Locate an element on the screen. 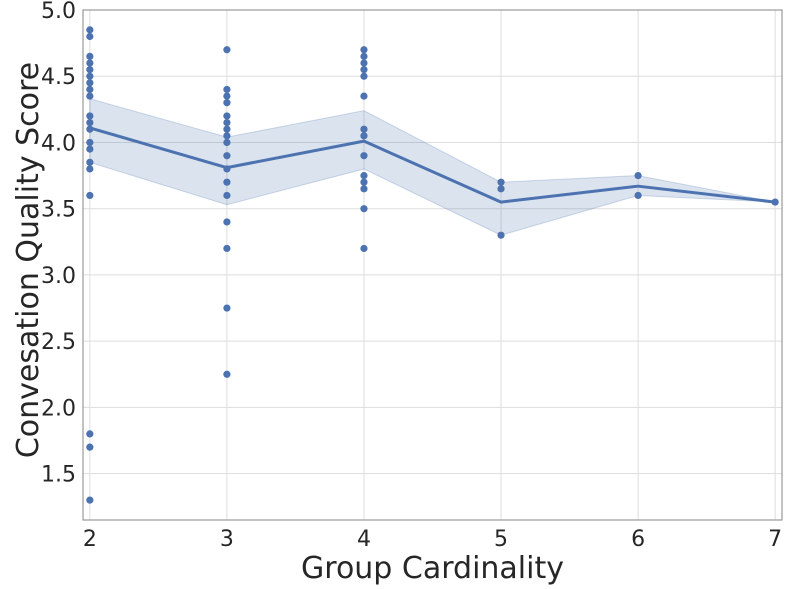  y-tick-label: 5.0 is located at coordinates (58, 12).